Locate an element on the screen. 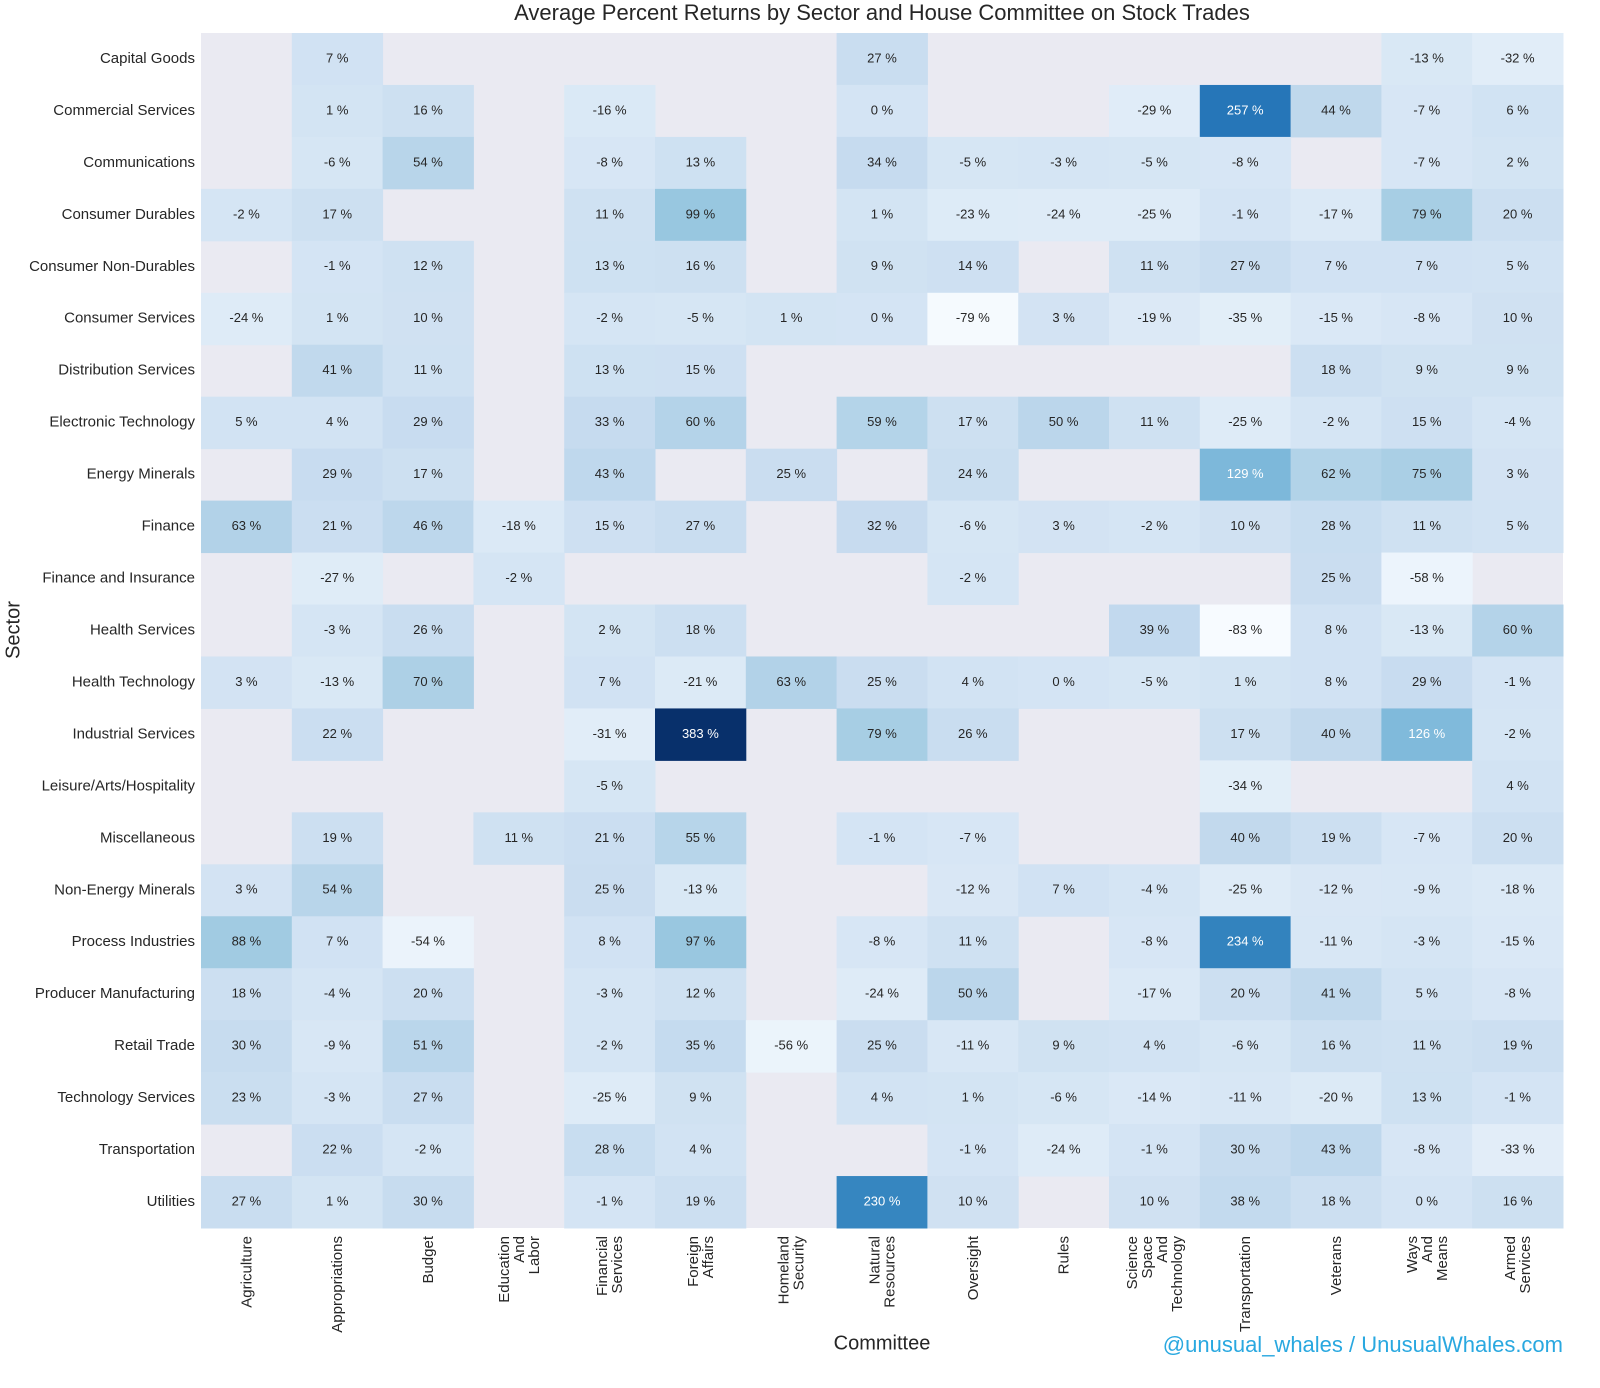  cell-label: 50 % is located at coordinates (1064, 421).